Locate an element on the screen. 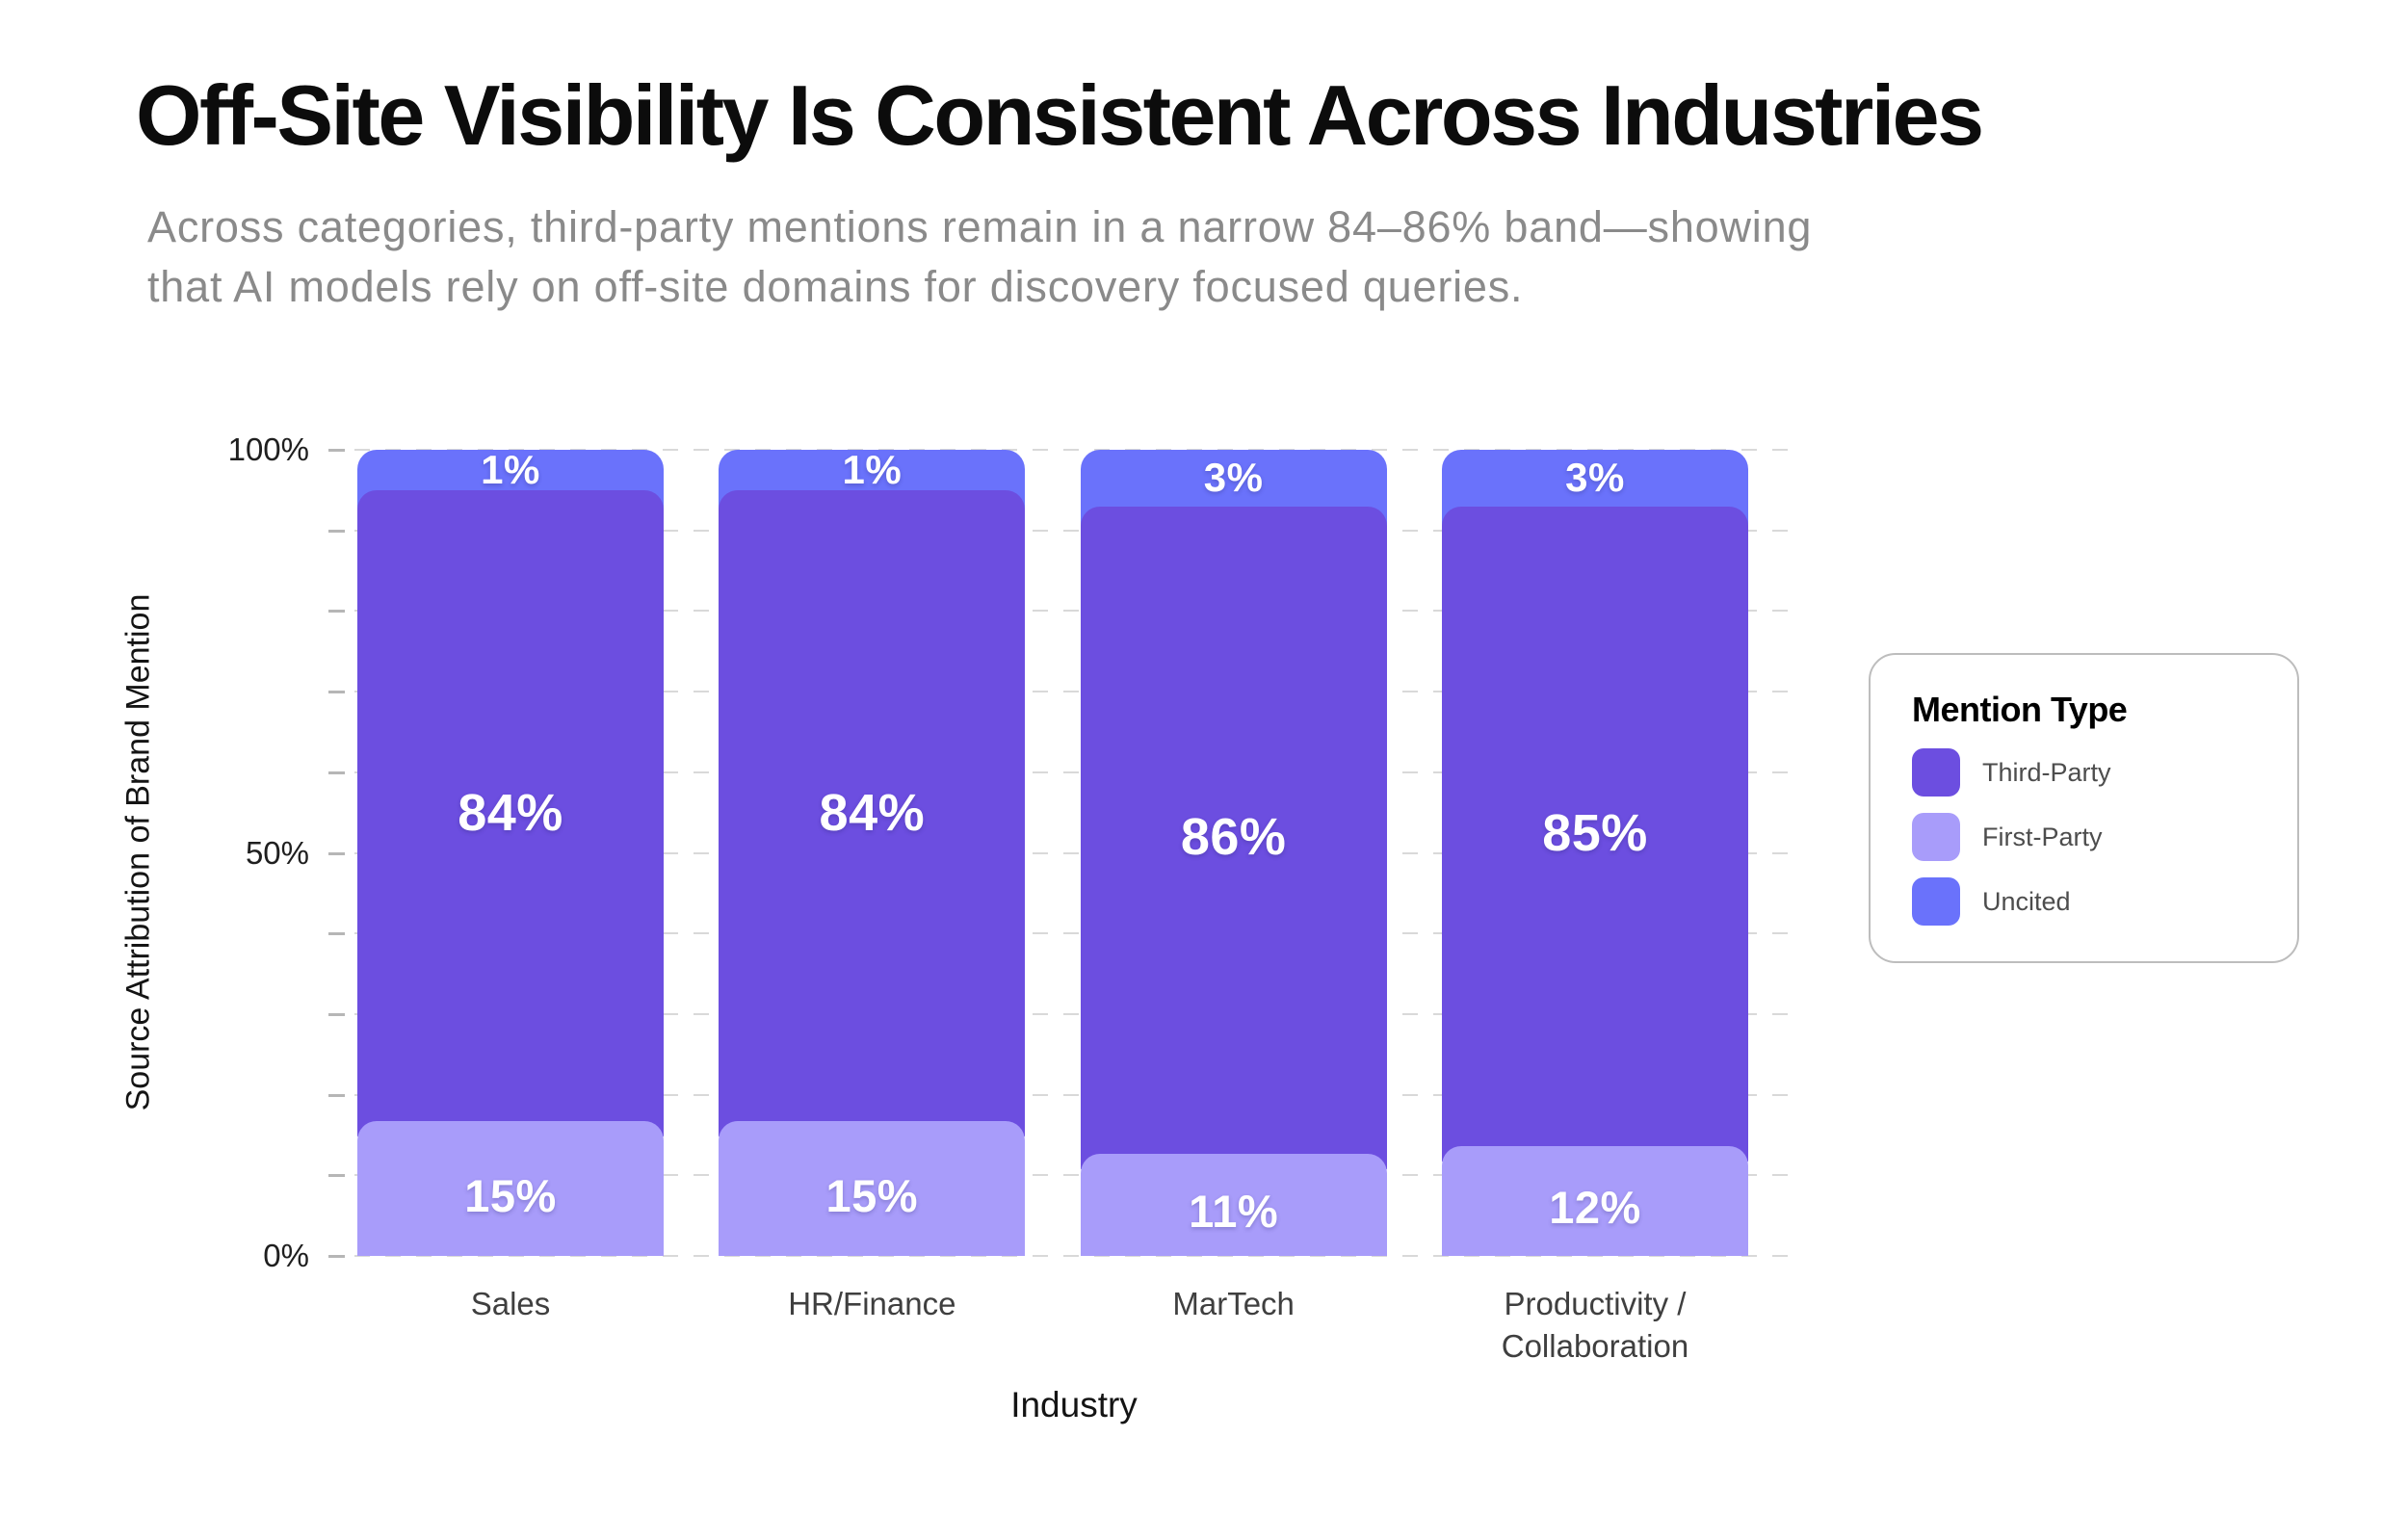 Image resolution: width=2408 pixels, height=1515 pixels. value-label-uncited-sales: 1% is located at coordinates (510, 469).